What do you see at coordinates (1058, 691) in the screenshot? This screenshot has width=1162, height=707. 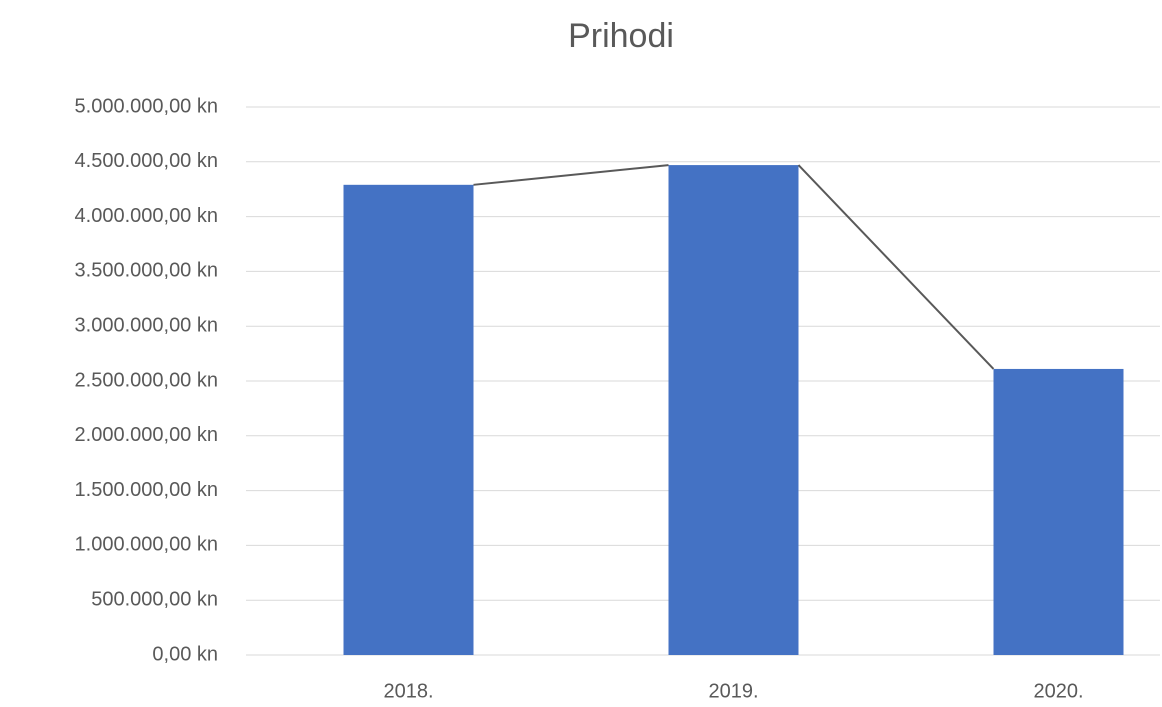 I see `x-tick-label: 2020.` at bounding box center [1058, 691].